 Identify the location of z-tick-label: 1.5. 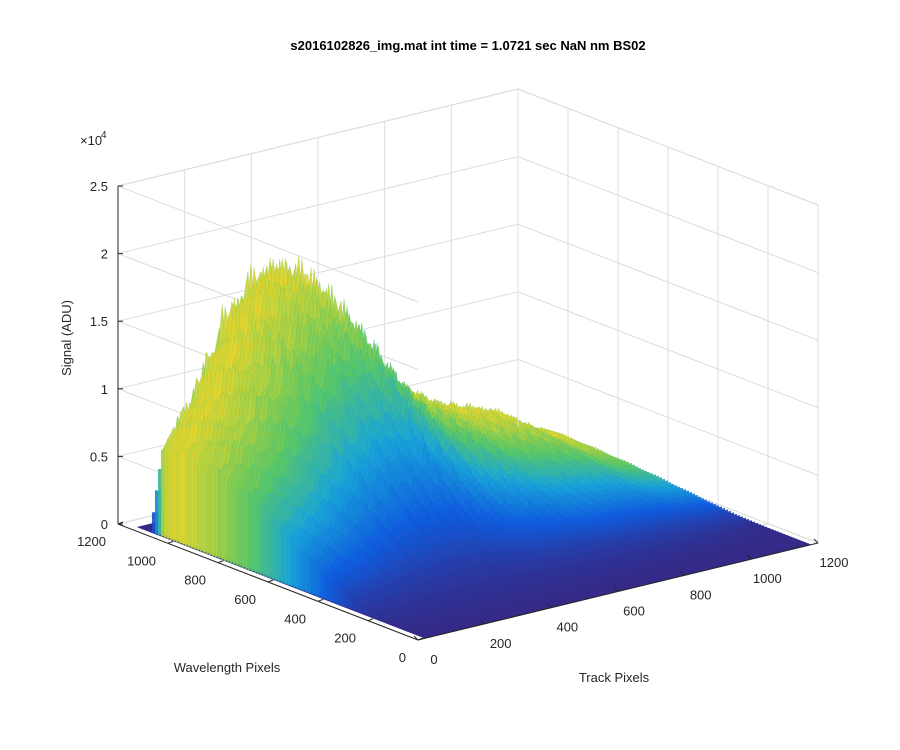
(99, 321).